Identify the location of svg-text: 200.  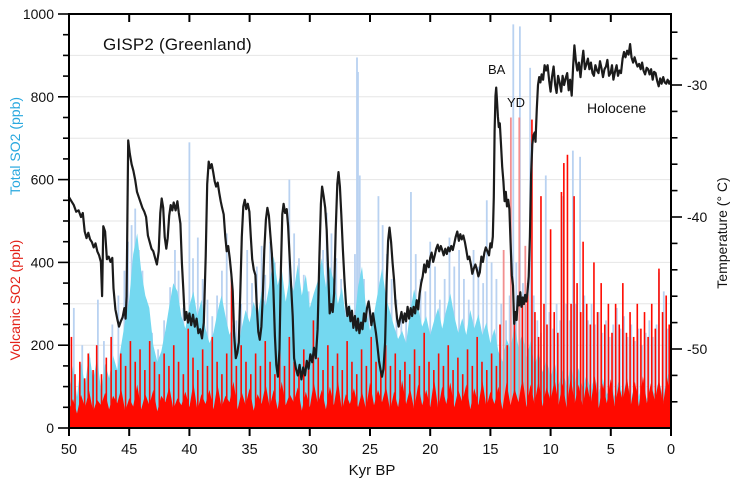
(43, 345).